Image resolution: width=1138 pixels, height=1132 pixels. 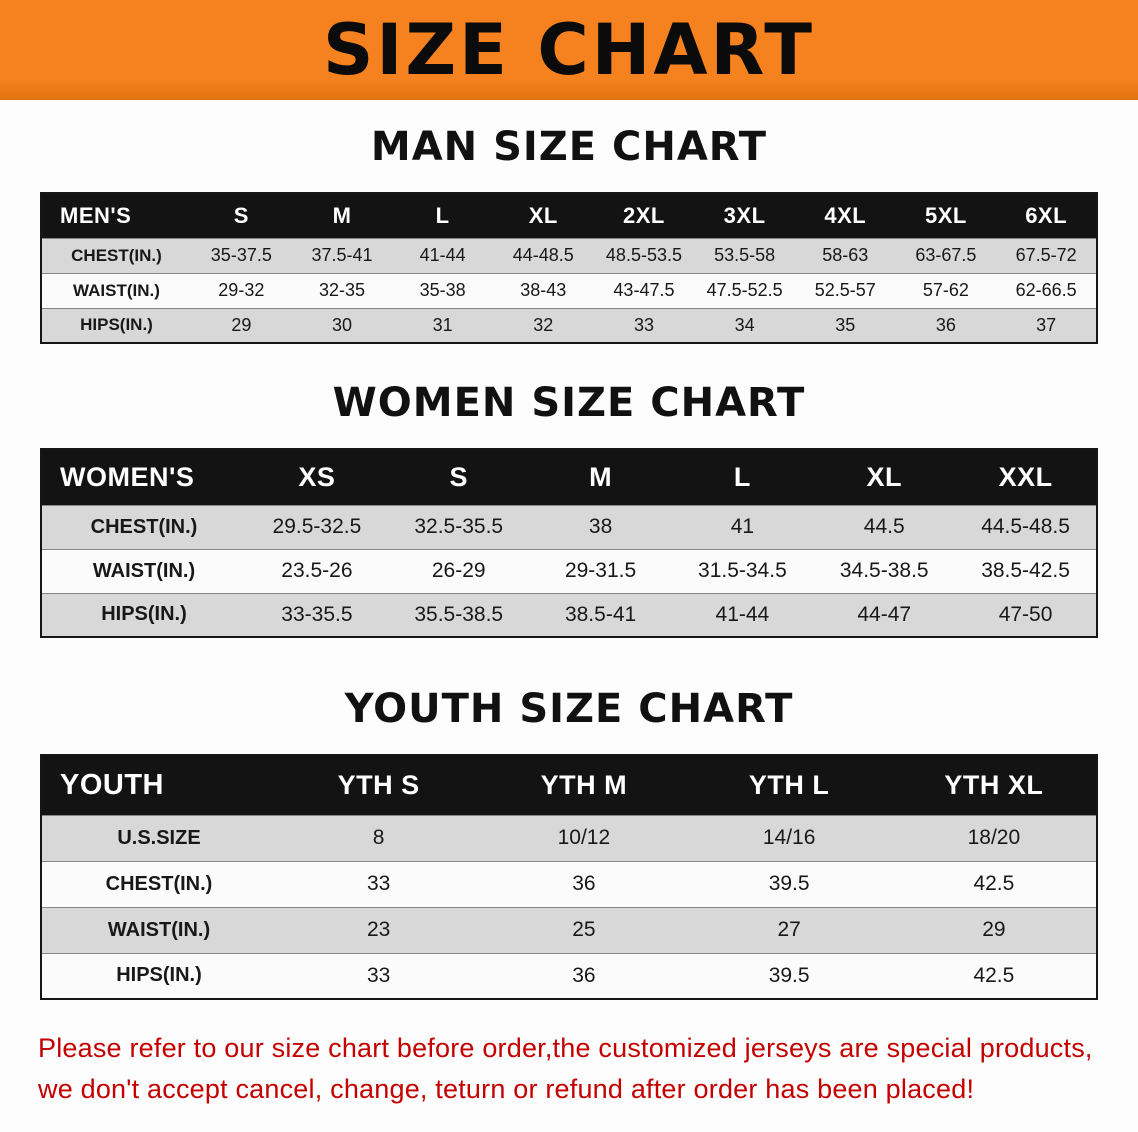 What do you see at coordinates (946, 255) in the screenshot?
I see `size-value: 63-67.5` at bounding box center [946, 255].